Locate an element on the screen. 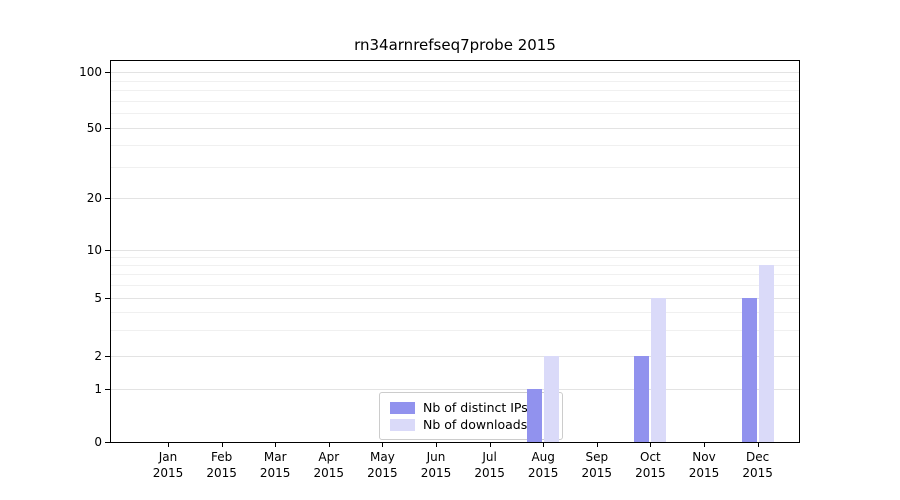  x-tick-label: Nov 2015 is located at coordinates (704, 465).